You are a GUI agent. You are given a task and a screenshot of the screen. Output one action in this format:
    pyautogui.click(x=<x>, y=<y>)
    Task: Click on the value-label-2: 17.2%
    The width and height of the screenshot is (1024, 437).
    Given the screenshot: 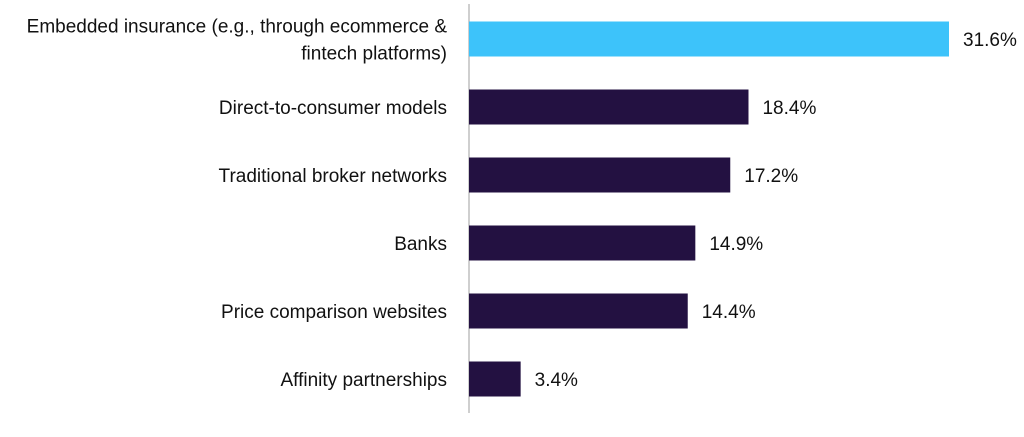 What is the action you would take?
    pyautogui.click(x=771, y=176)
    